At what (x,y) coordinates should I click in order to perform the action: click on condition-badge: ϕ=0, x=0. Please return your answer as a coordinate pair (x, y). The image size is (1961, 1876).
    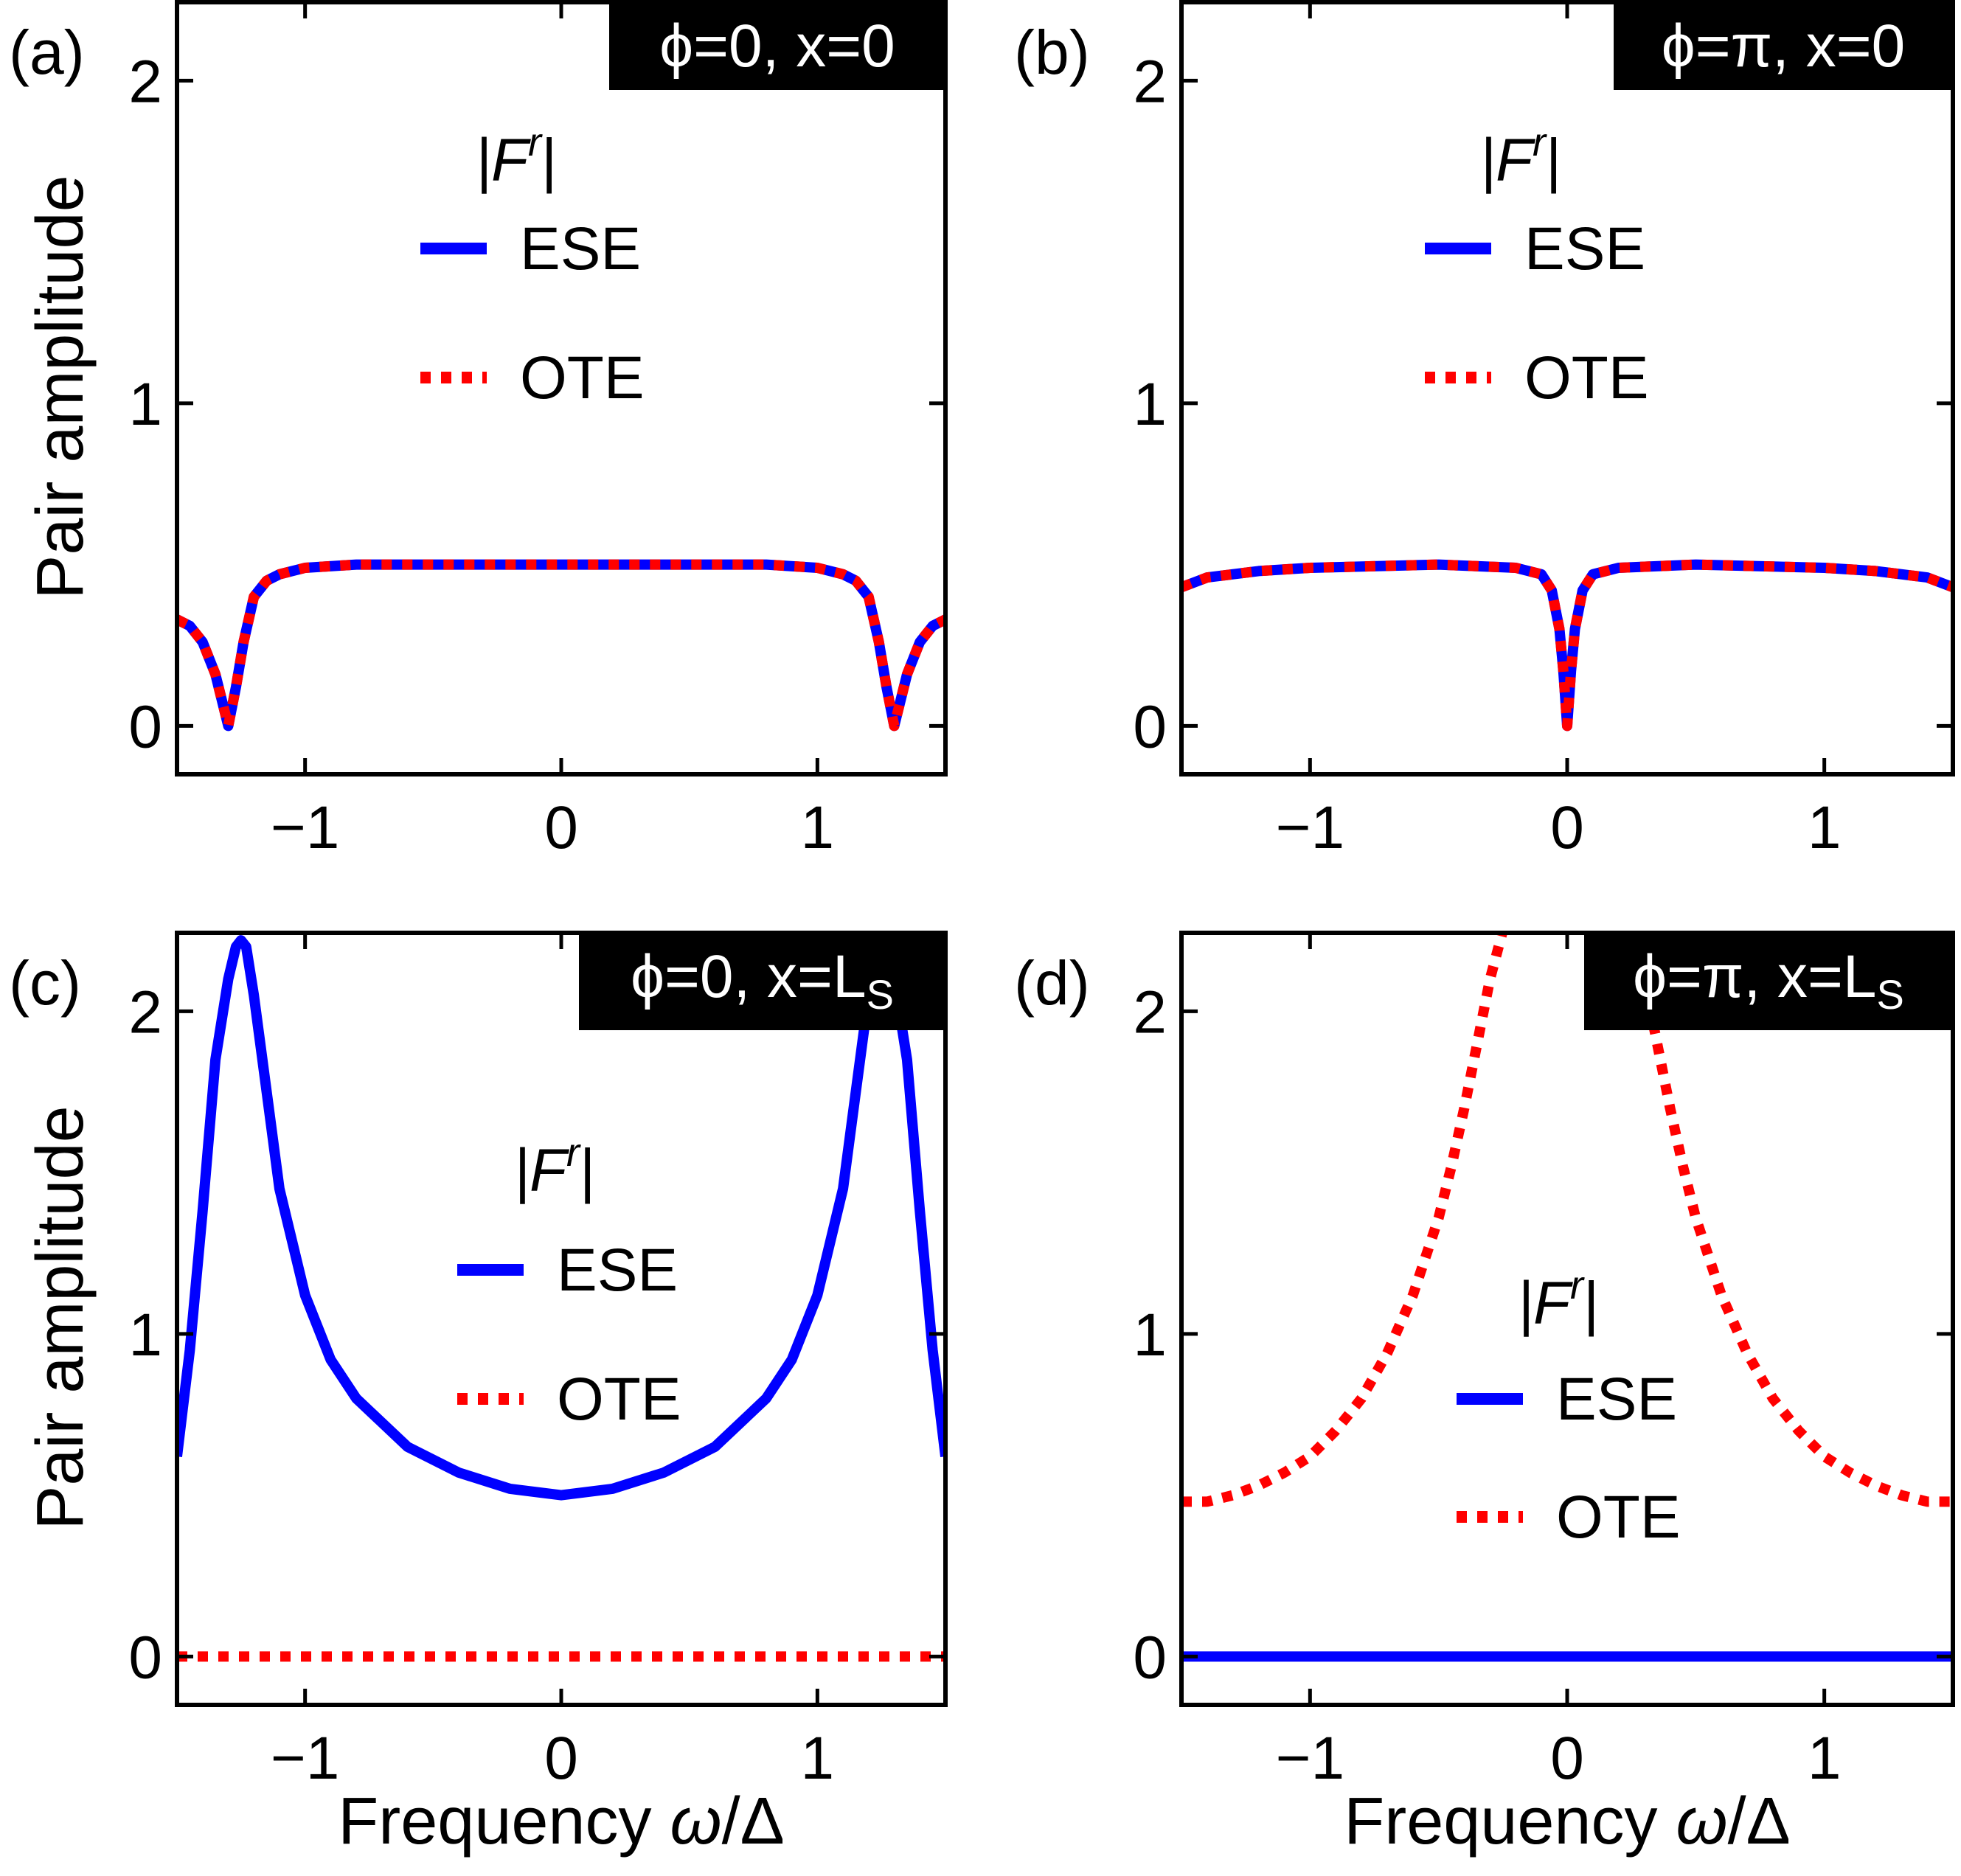
    Looking at the image, I should click on (777, 45).